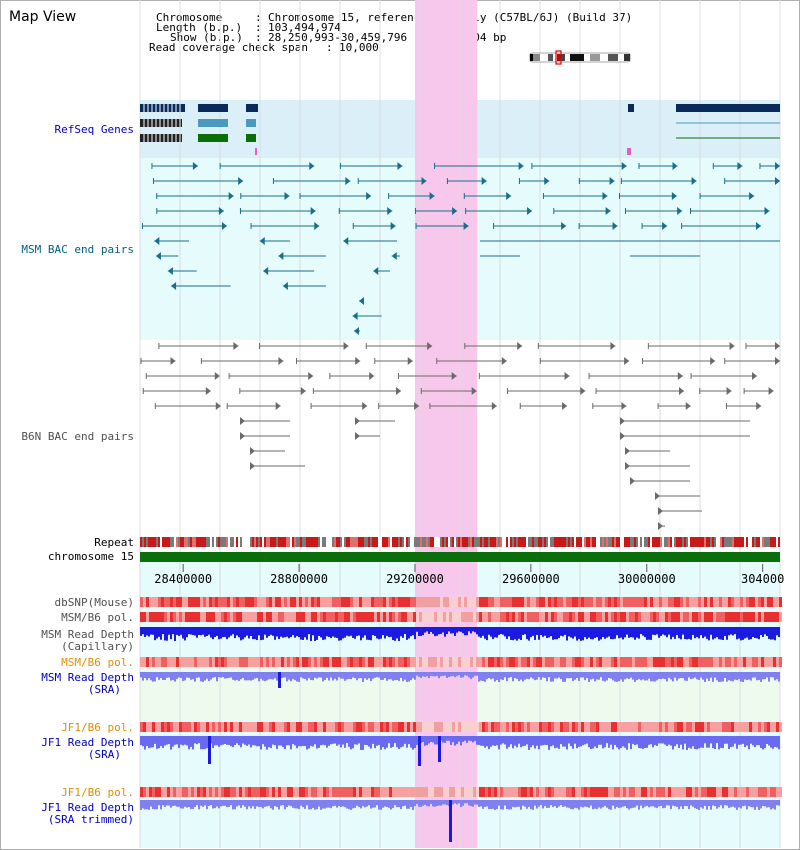  Describe the element at coordinates (77, 249) in the screenshot. I see `track-label-msm-bac: MSM BAC end pairs` at that location.